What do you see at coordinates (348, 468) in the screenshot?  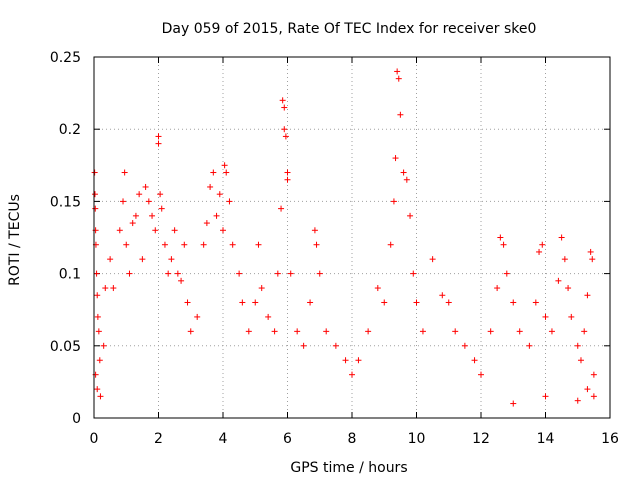 I see `x-axis-label: GPS time / hours` at bounding box center [348, 468].